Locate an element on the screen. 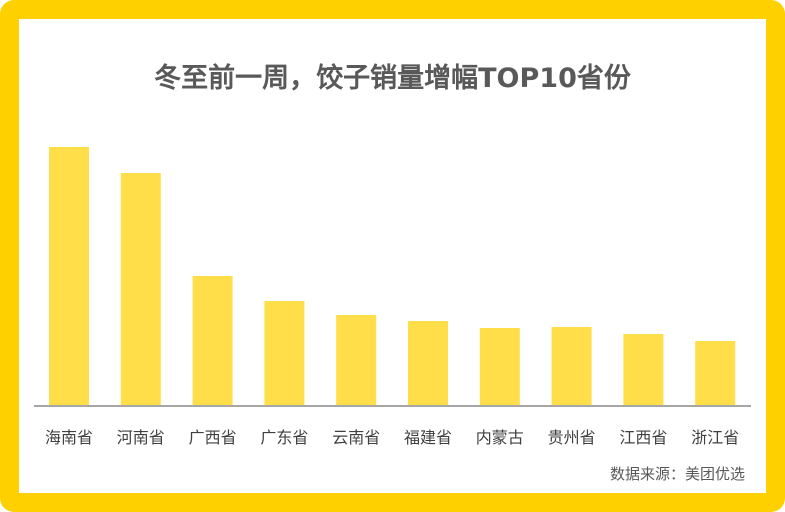 This screenshot has width=785, height=512. x-tick-label: 福建省 is located at coordinates (428, 437).